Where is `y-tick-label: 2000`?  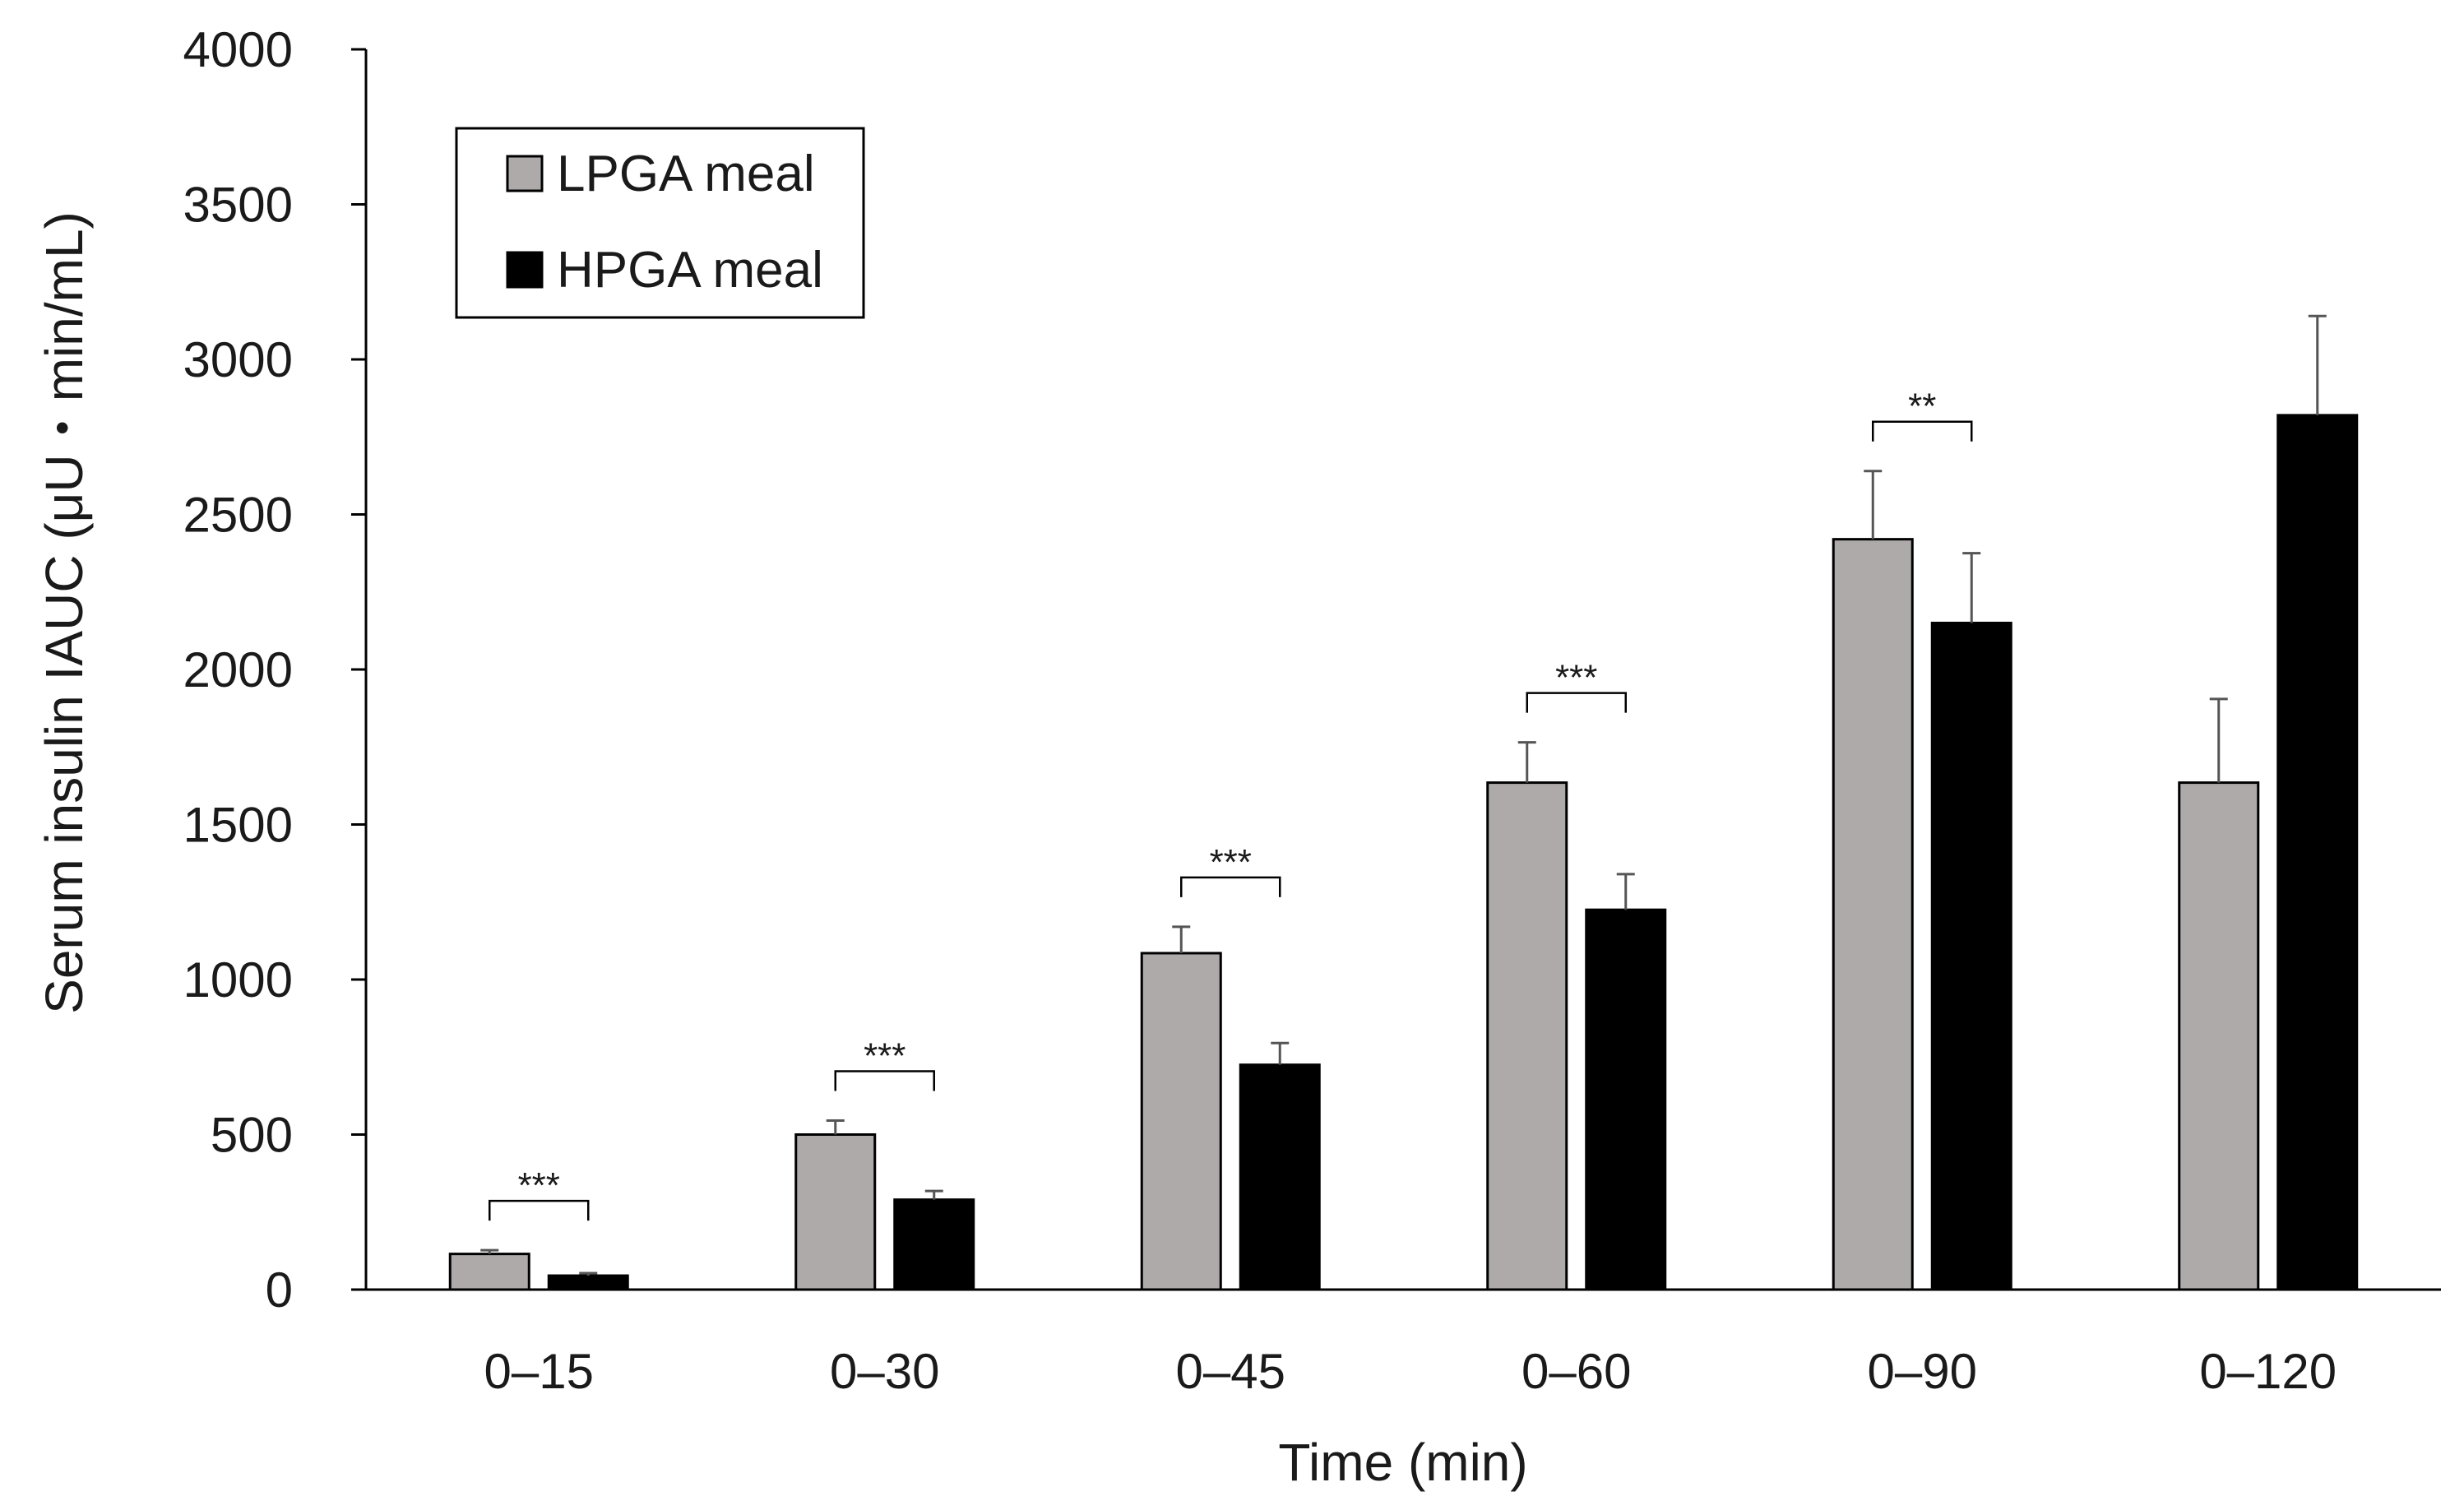 y-tick-label: 2000 is located at coordinates (238, 669).